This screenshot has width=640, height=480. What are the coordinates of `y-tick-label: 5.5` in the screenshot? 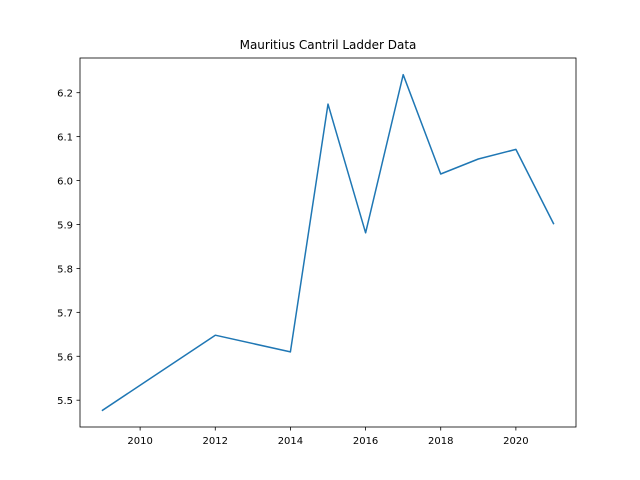 It's located at (65, 401).